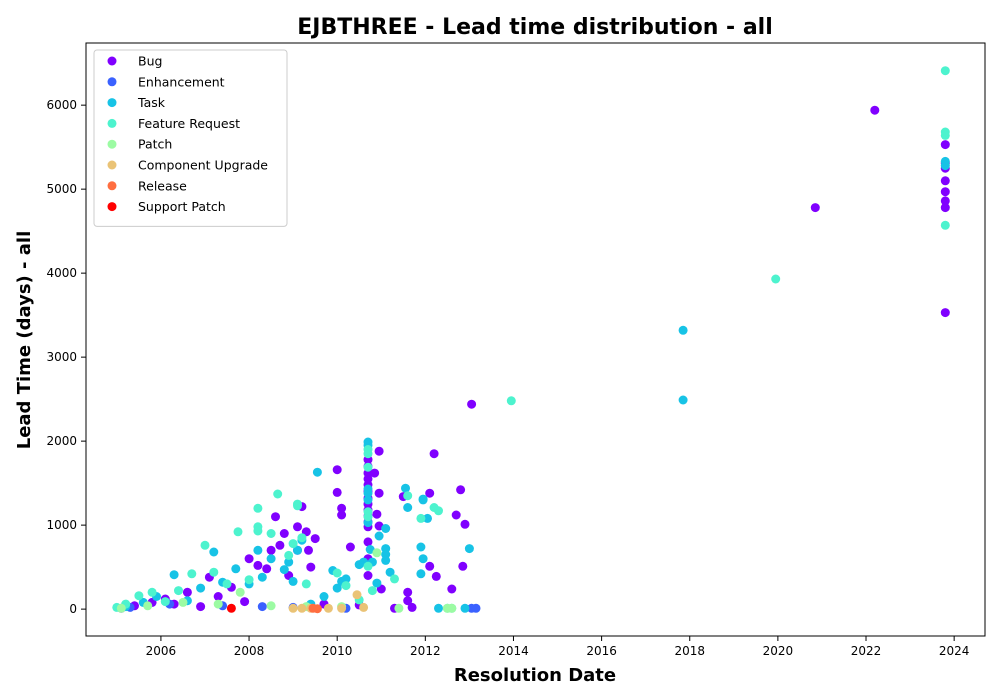  What do you see at coordinates (689, 651) in the screenshot?
I see `x-tick-label: 2018` at bounding box center [689, 651].